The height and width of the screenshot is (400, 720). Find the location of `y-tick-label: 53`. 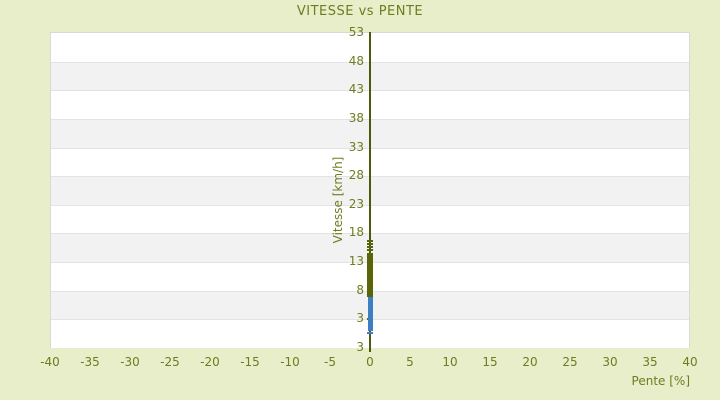

y-tick-label: 53 is located at coordinates (356, 32).